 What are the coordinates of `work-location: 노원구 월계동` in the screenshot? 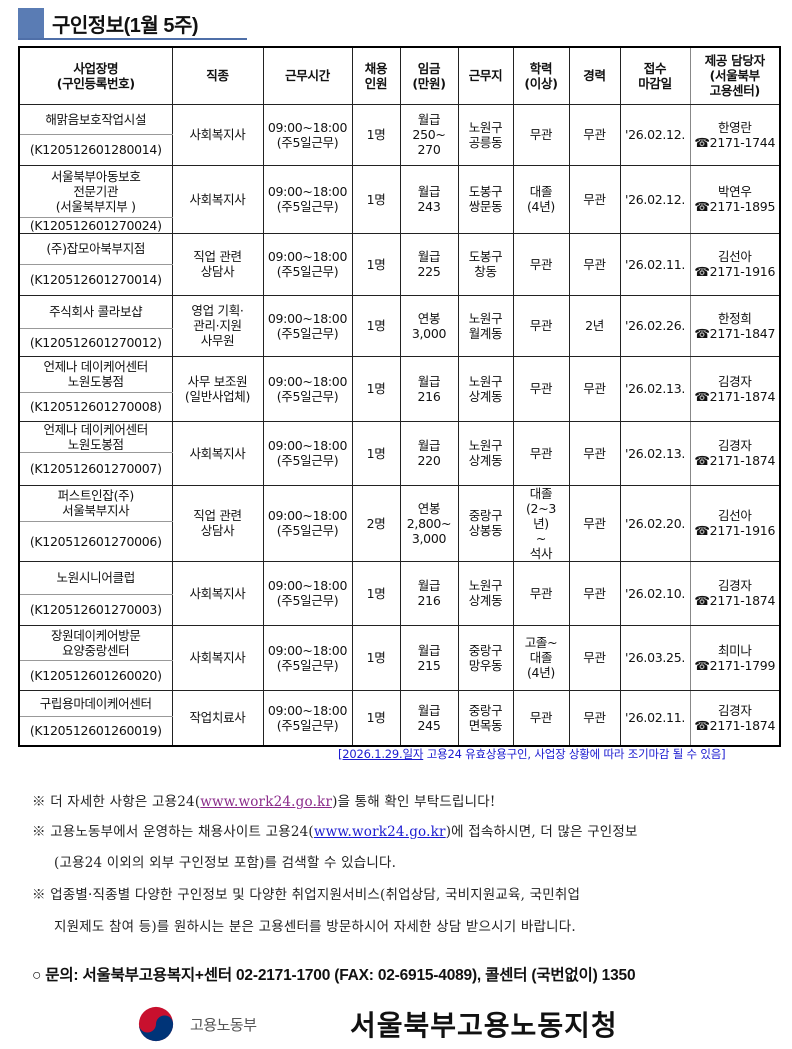 It's located at (485, 325).